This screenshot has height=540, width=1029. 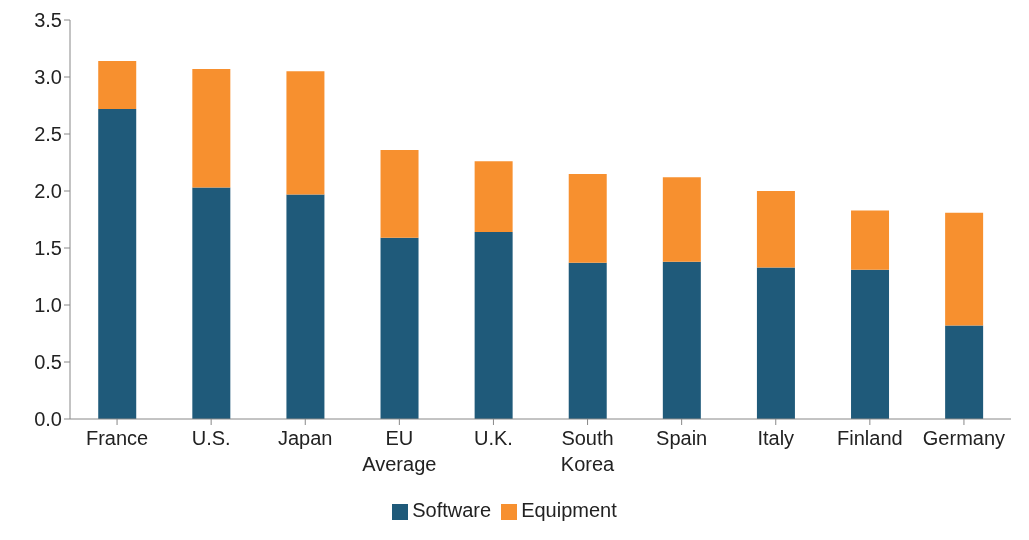 I want to click on y-tick-label: 3.5, so click(x=48, y=20).